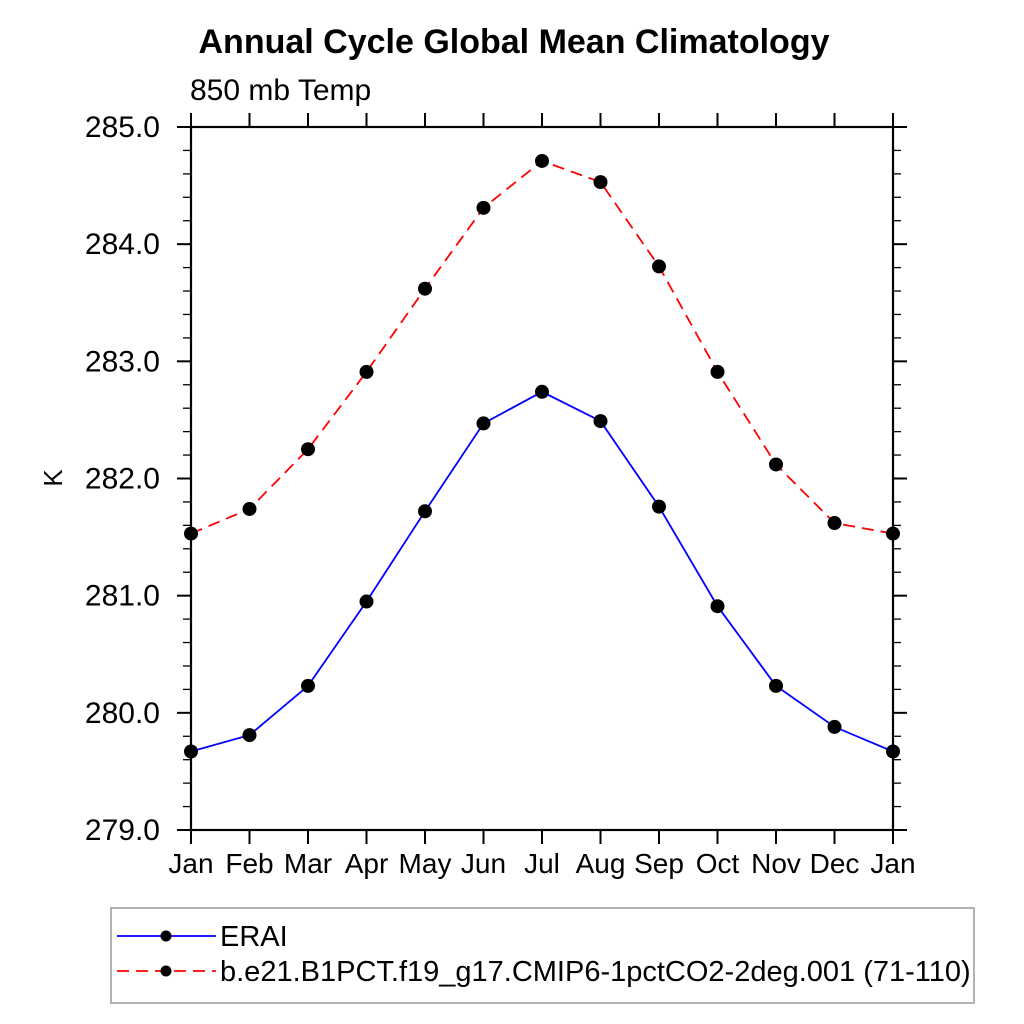 Image resolution: width=1024 pixels, height=1024 pixels. I want to click on x-tick-label: Dec, so click(835, 863).